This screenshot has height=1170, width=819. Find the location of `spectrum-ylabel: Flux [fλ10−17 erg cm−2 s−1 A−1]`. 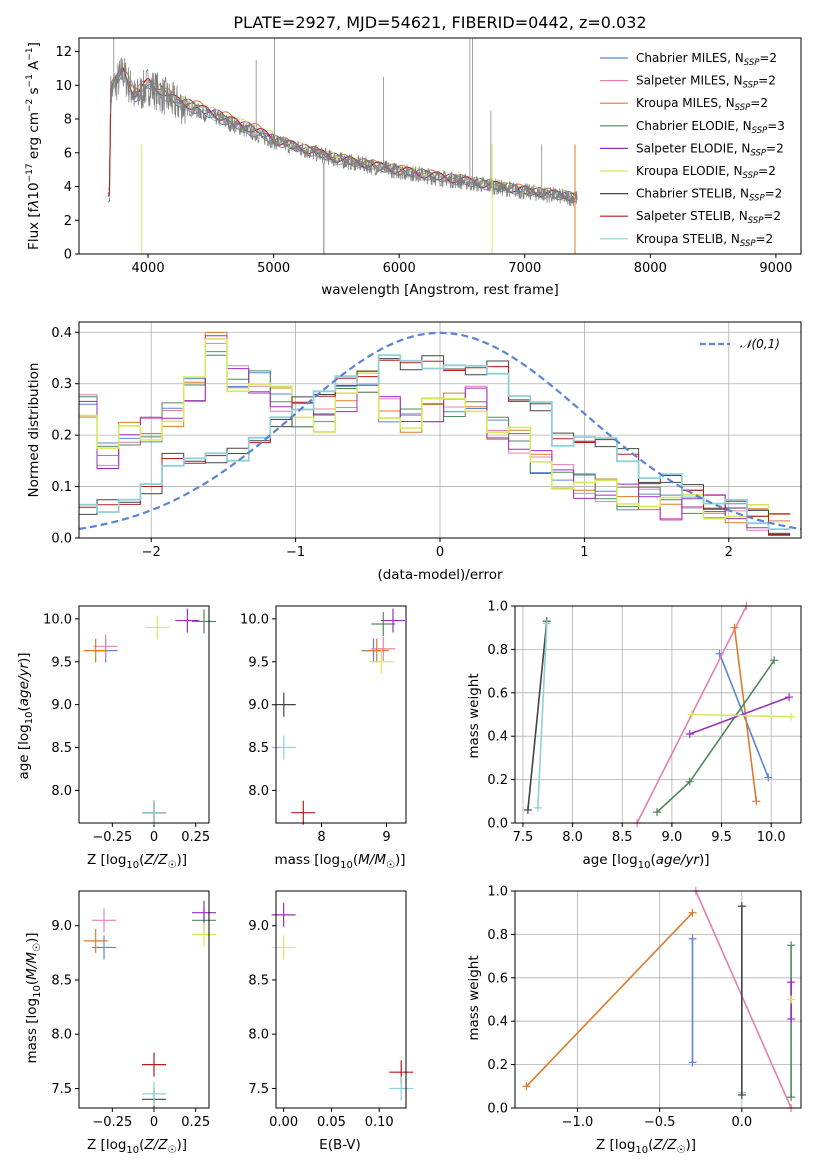

spectrum-ylabel: Flux [fλ10−17 erg cm−2 s−1 A−1] is located at coordinates (33, 146).